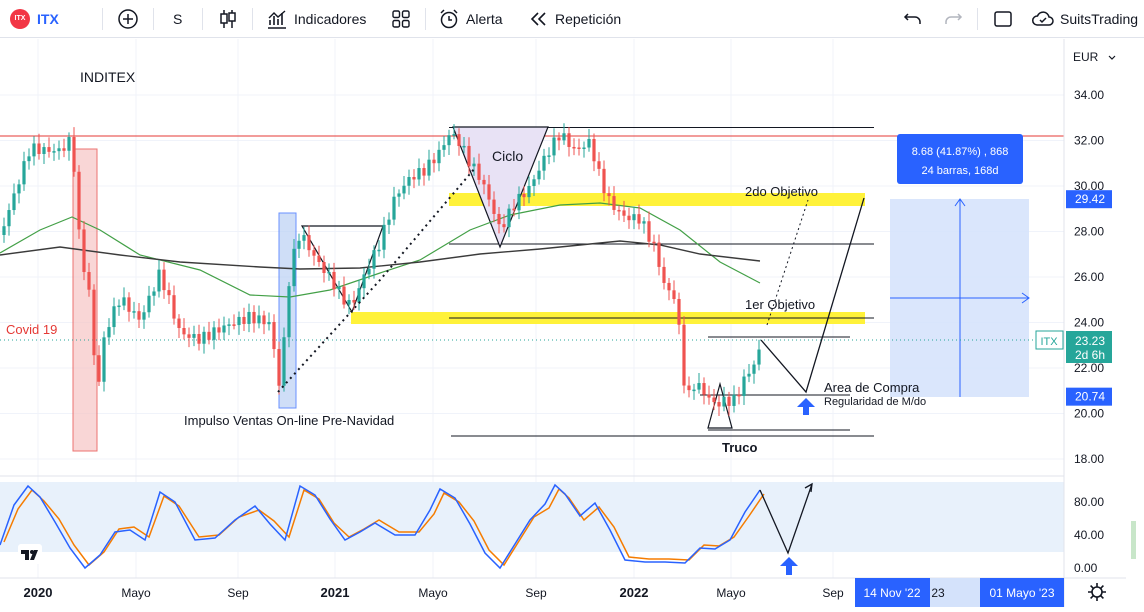  I want to click on settings-gear-icon, so click(1097, 592).